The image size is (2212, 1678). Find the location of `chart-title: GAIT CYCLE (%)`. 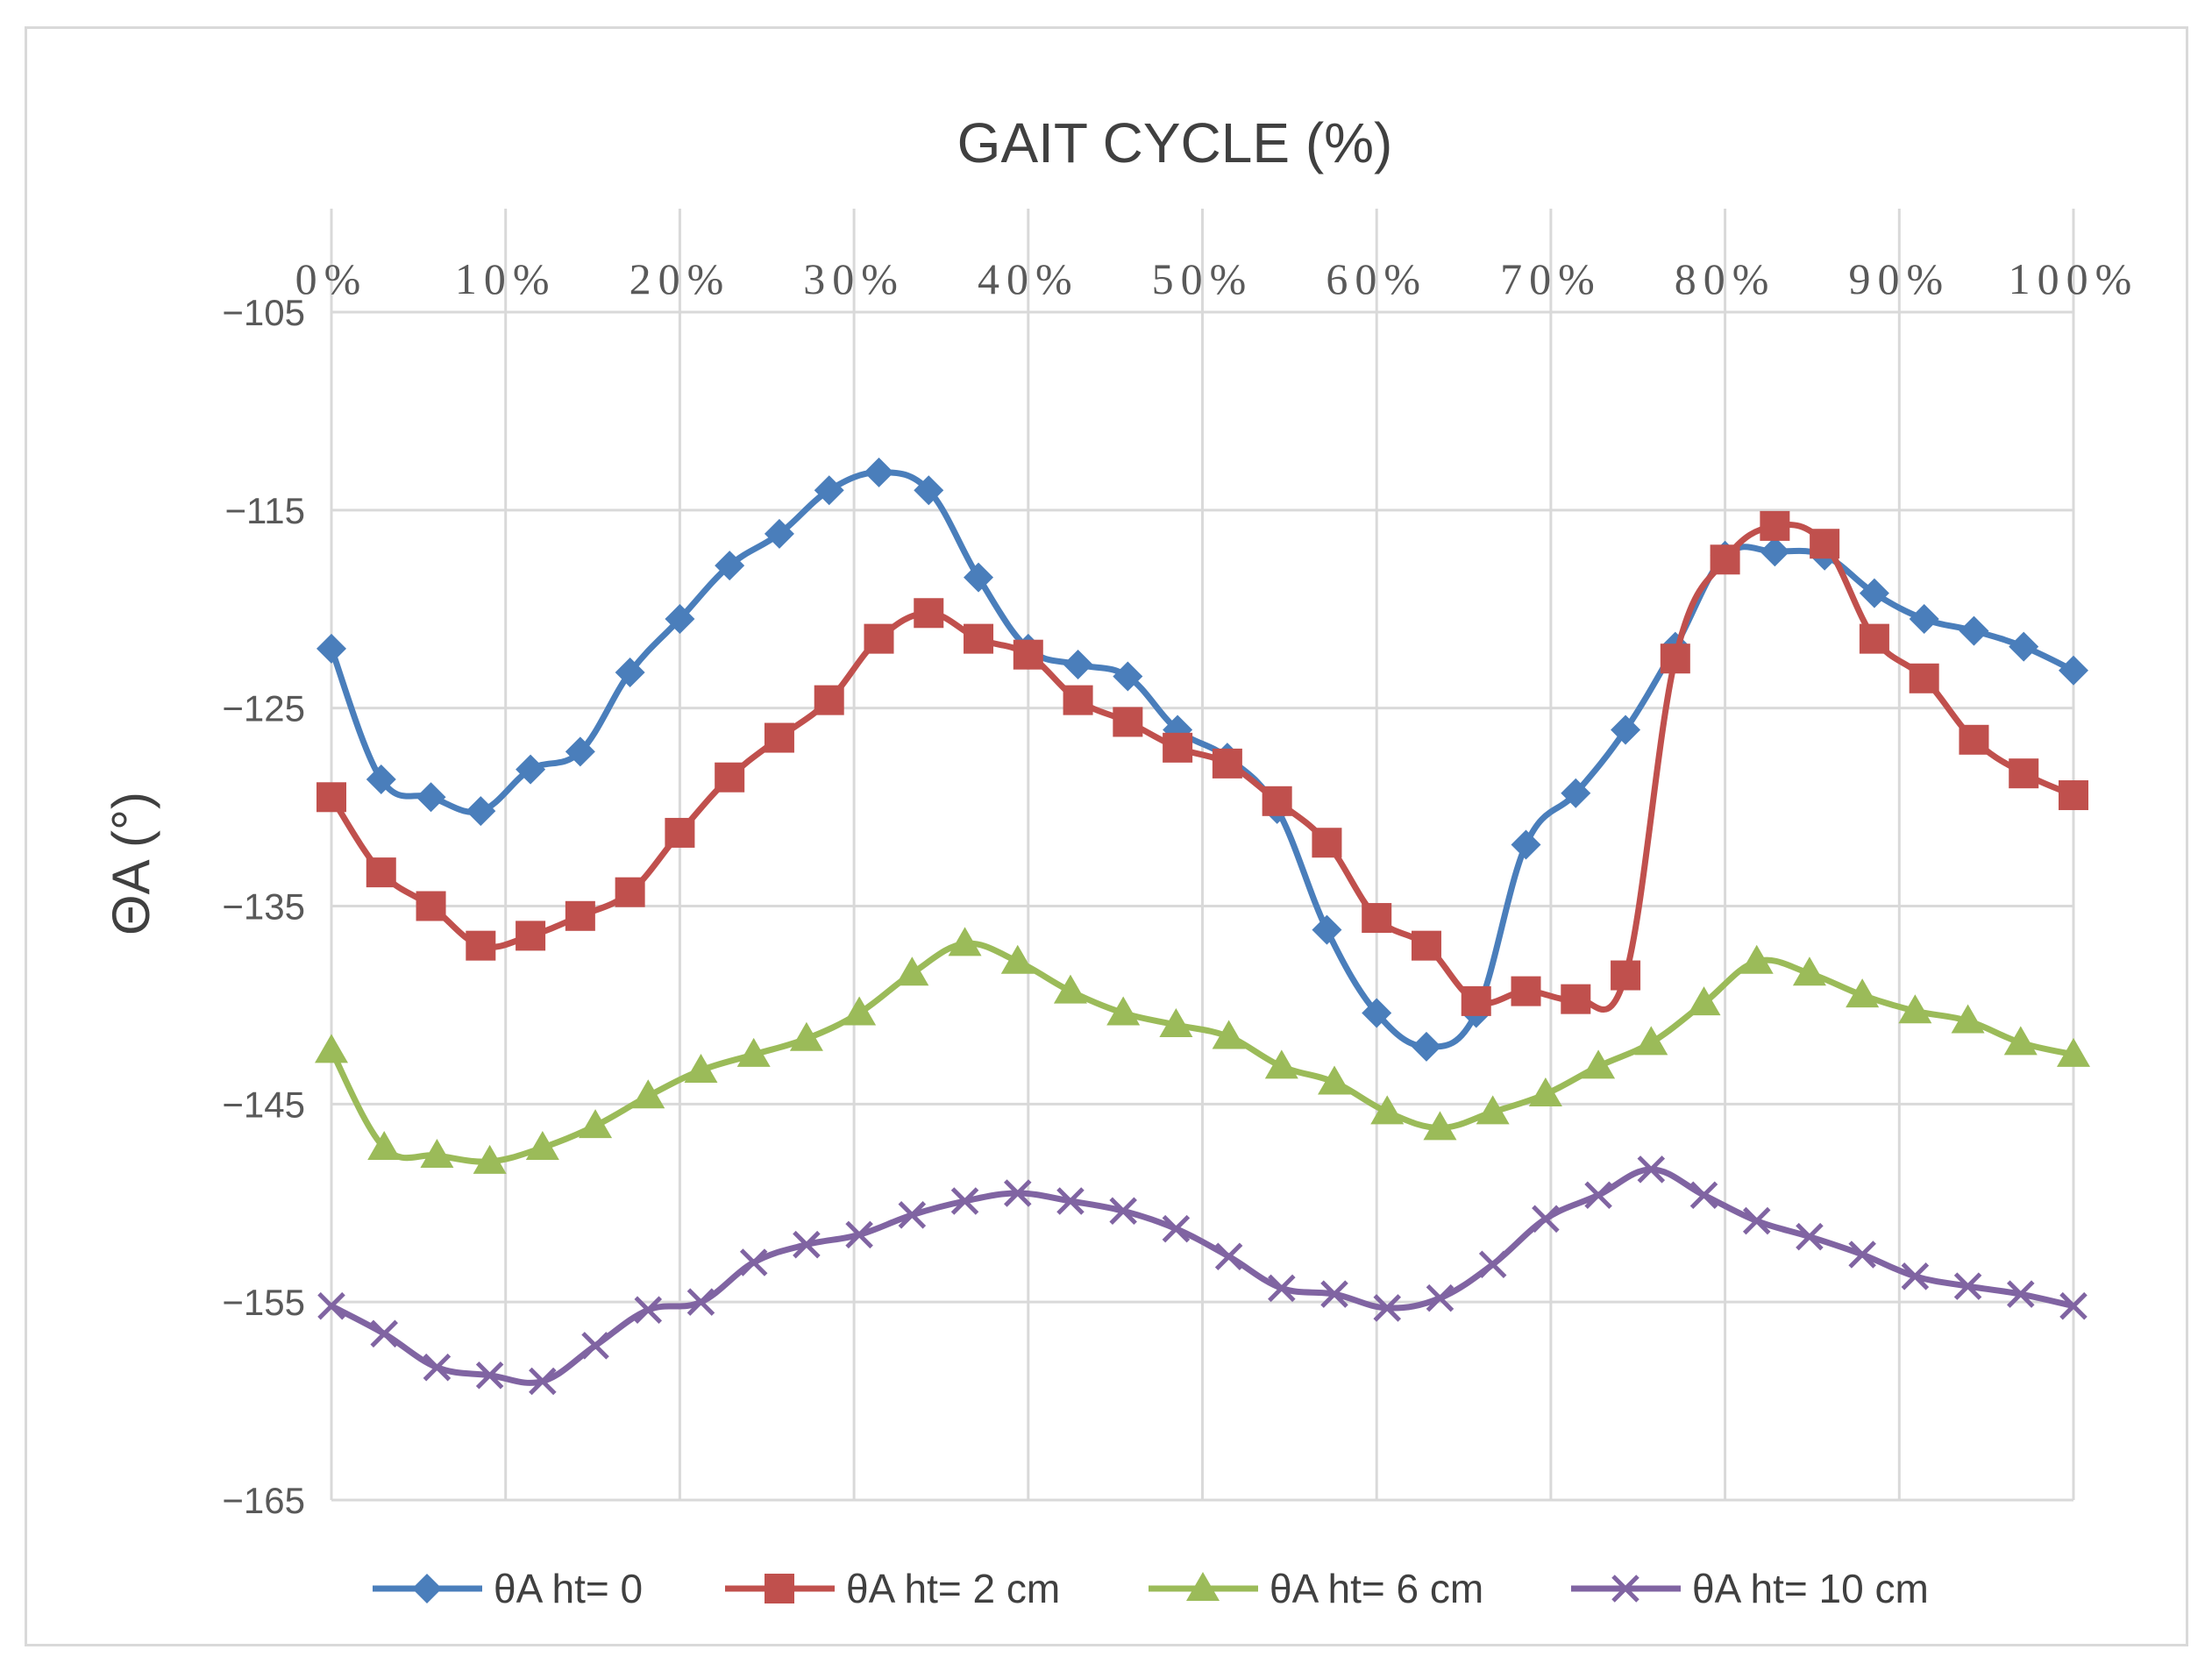

chart-title: GAIT CYCLE (%) is located at coordinates (1175, 142).